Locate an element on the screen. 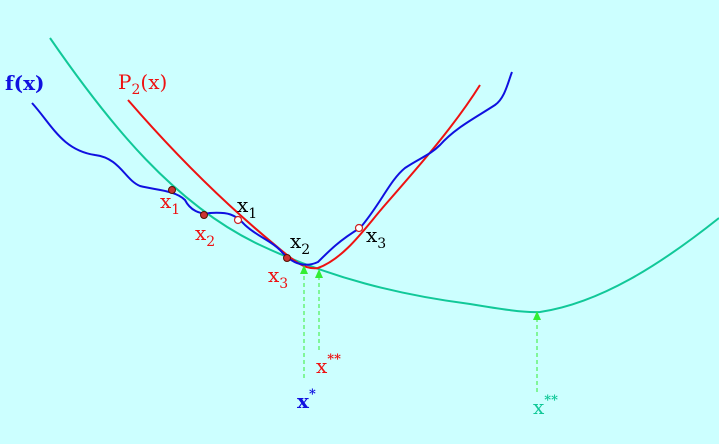 The image size is (719, 444). red-x1-label: x1 is located at coordinates (170, 203).